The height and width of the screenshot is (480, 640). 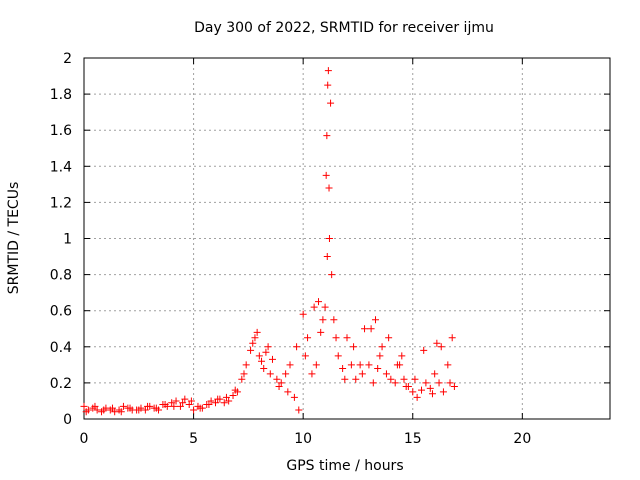 What do you see at coordinates (522, 439) in the screenshot?
I see `x-tick-label: 20` at bounding box center [522, 439].